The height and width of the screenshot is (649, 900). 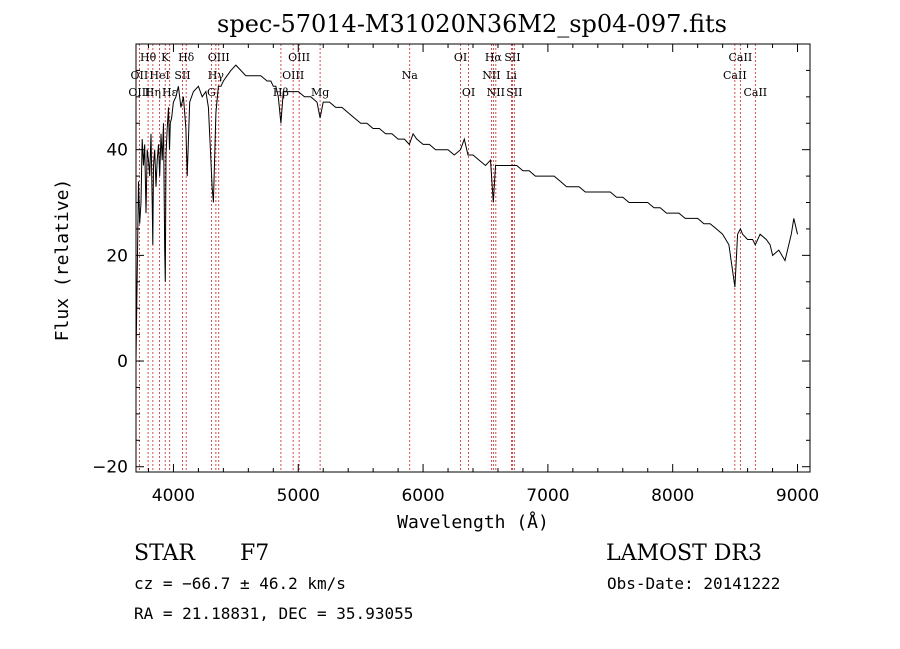 What do you see at coordinates (410, 75) in the screenshot?
I see `line-label: Na` at bounding box center [410, 75].